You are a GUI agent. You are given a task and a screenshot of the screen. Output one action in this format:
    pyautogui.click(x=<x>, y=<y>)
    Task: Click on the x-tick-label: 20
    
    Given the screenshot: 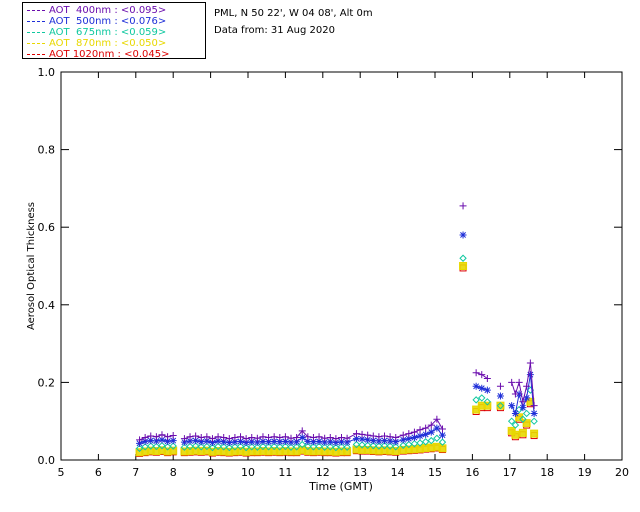 What is the action you would take?
    pyautogui.click(x=622, y=472)
    